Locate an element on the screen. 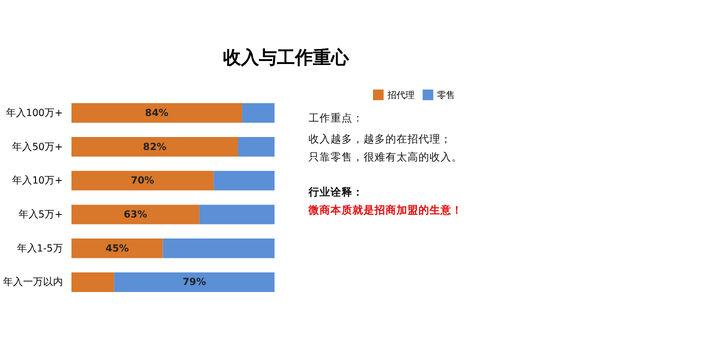  y-tick-label: 年入100万+ is located at coordinates (34, 112).